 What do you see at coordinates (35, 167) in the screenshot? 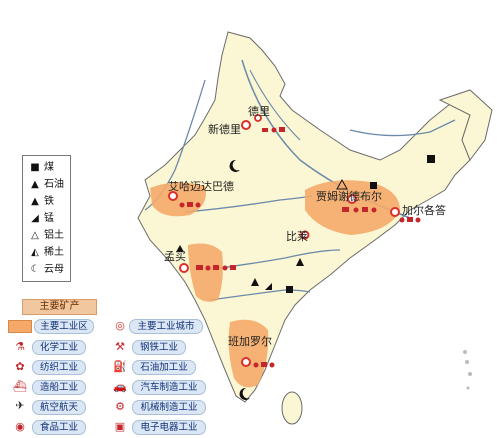
I see `coal-icon: ■` at bounding box center [35, 167].